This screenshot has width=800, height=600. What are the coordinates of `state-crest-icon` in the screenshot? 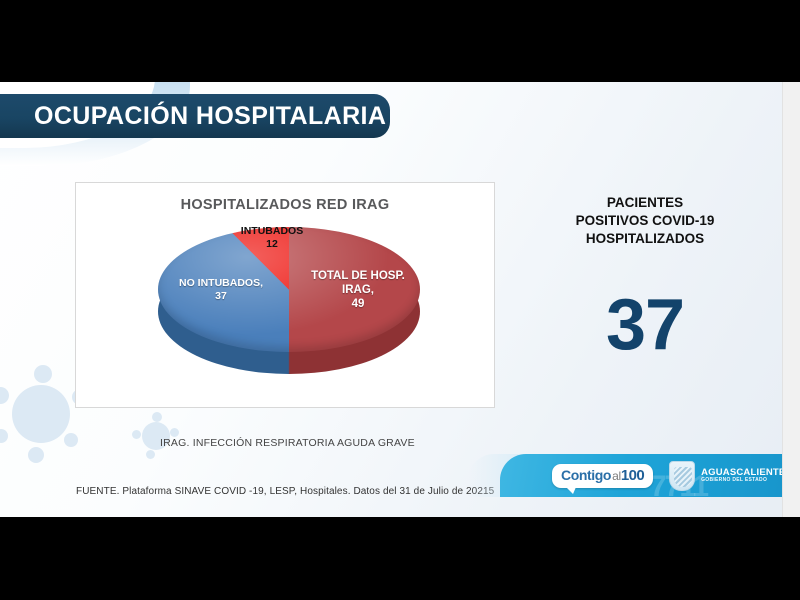 It's located at (682, 475).